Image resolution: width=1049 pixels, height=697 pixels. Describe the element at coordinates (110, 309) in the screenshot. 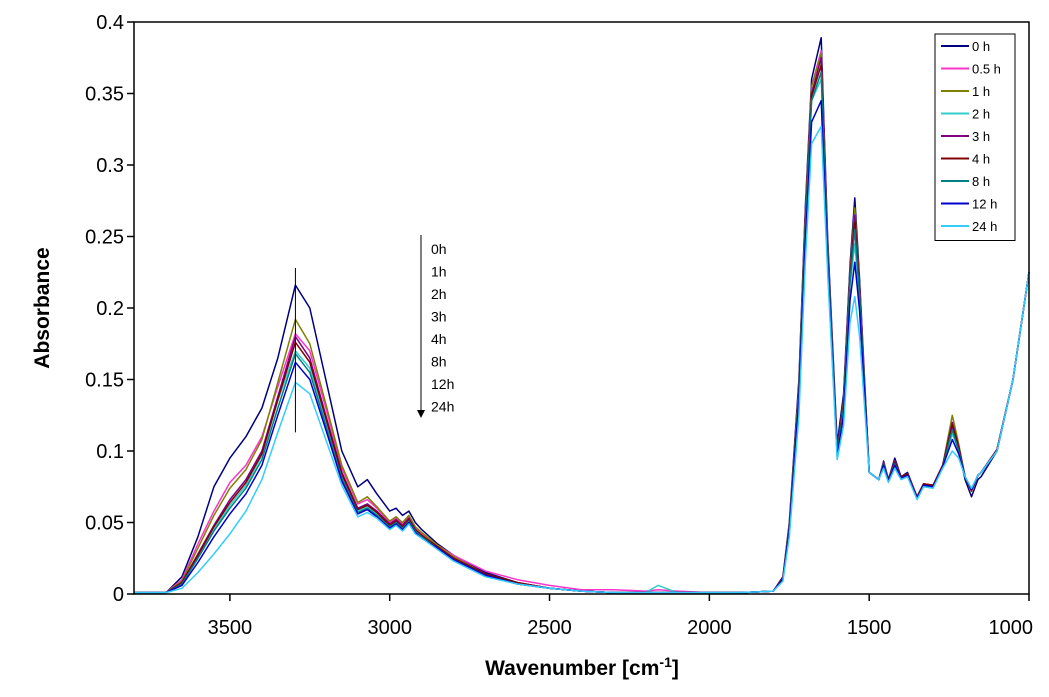

I see `y-tick-label-4: 0.2` at that location.